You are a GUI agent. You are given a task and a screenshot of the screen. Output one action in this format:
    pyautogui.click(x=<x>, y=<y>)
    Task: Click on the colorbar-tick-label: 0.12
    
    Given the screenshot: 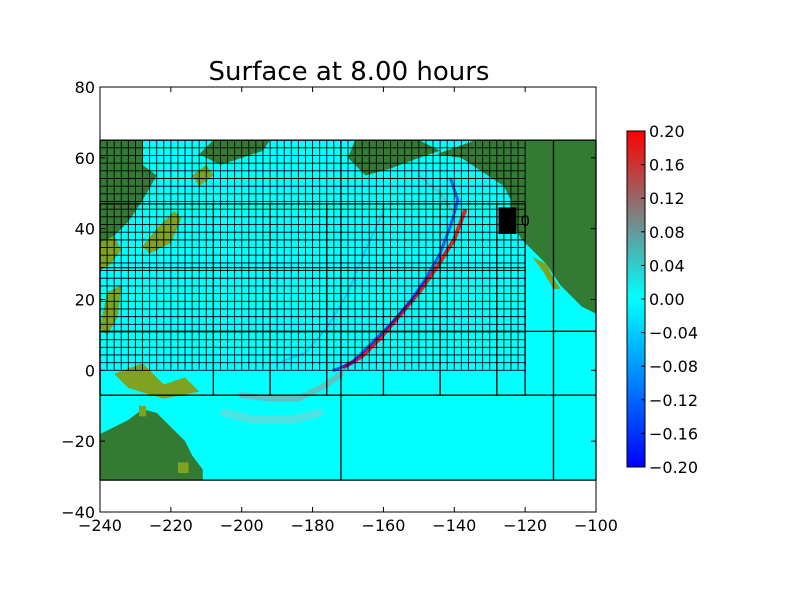 What is the action you would take?
    pyautogui.click(x=667, y=198)
    